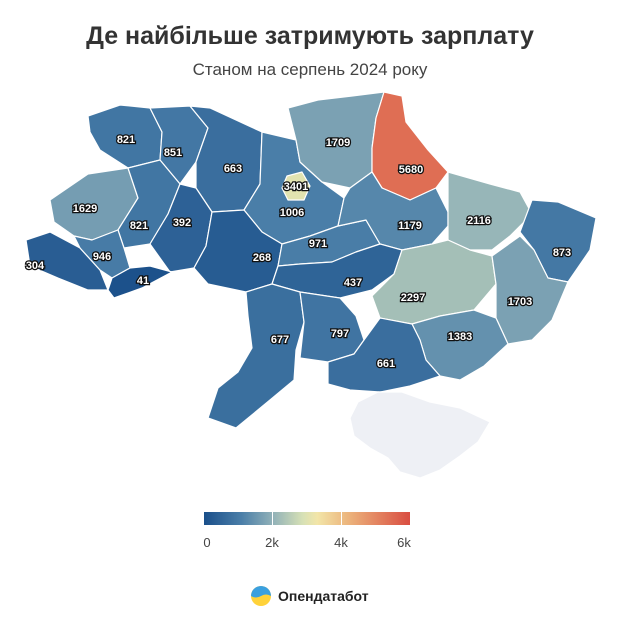 The width and height of the screenshot is (620, 620). Describe the element at coordinates (479, 221) in the screenshot. I see `value-label-kharkiv: 2116` at that location.